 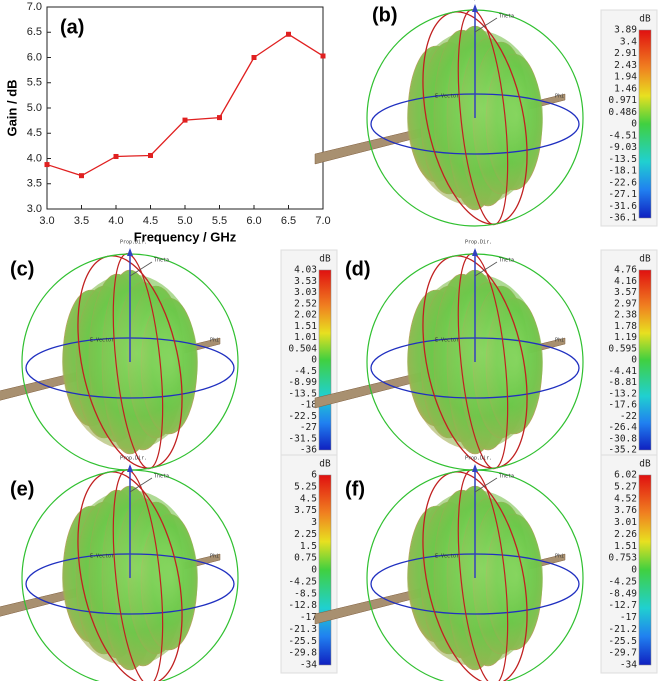 What do you see at coordinates (288, 221) in the screenshot?
I see `x-tick-label: 6.5` at bounding box center [288, 221].